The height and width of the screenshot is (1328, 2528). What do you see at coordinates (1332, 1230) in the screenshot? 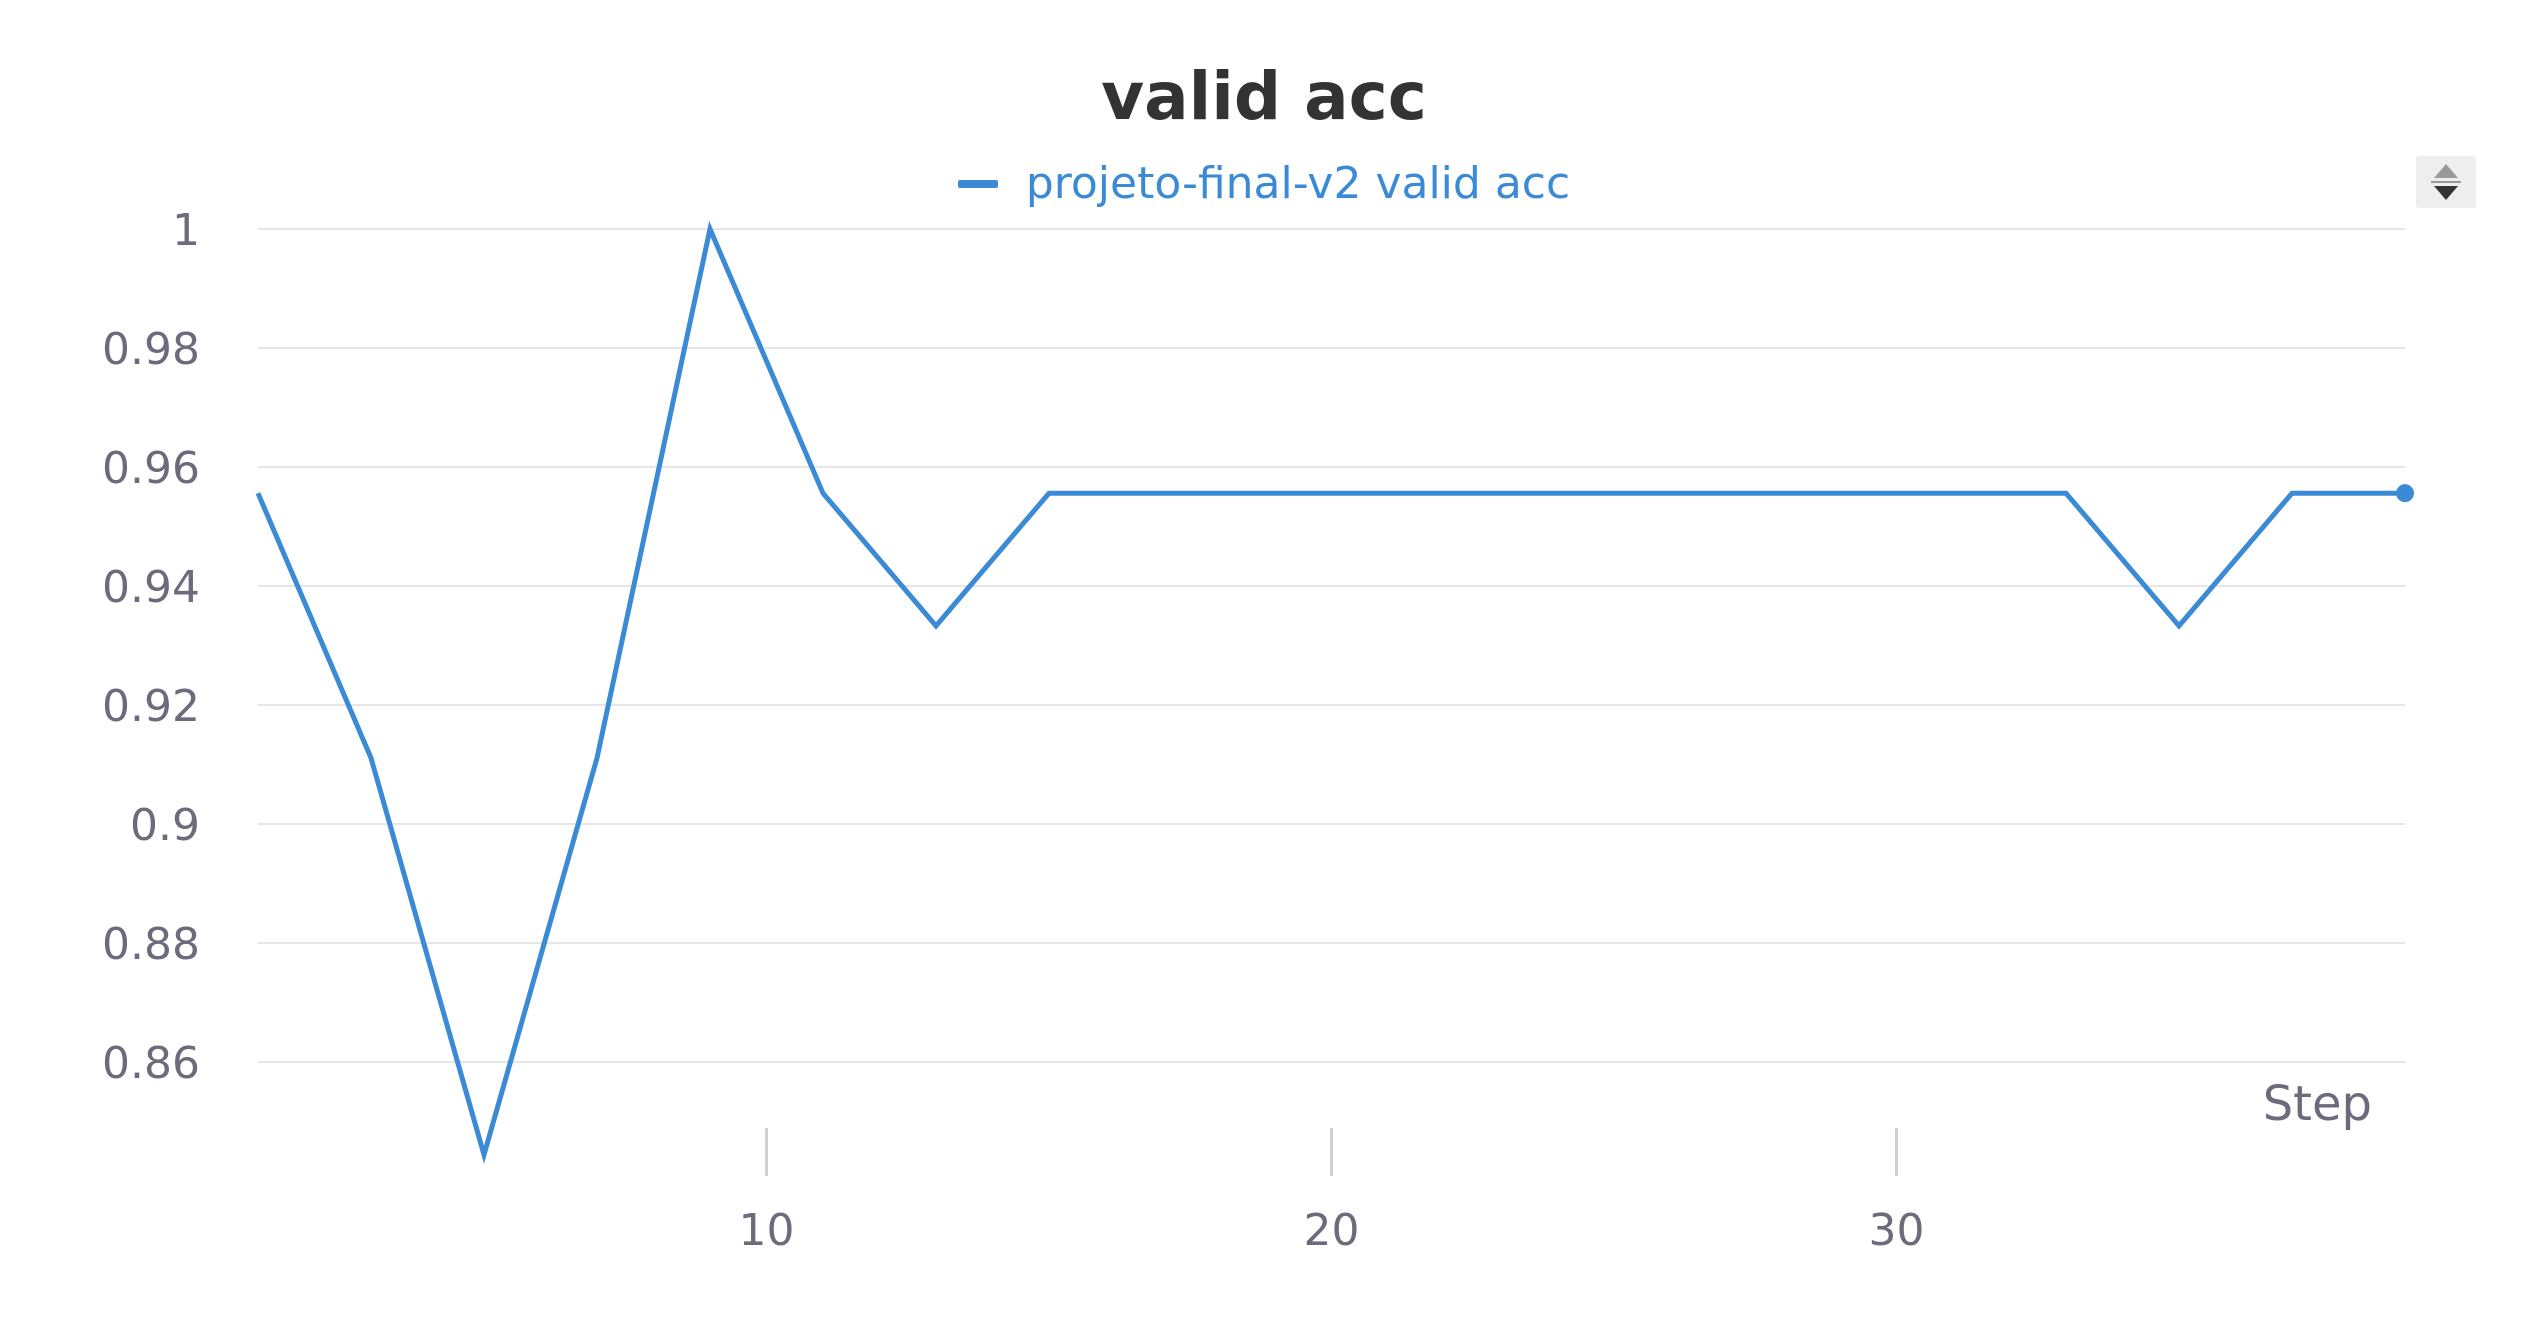
I see `x-tick-label: 20` at bounding box center [1332, 1230].